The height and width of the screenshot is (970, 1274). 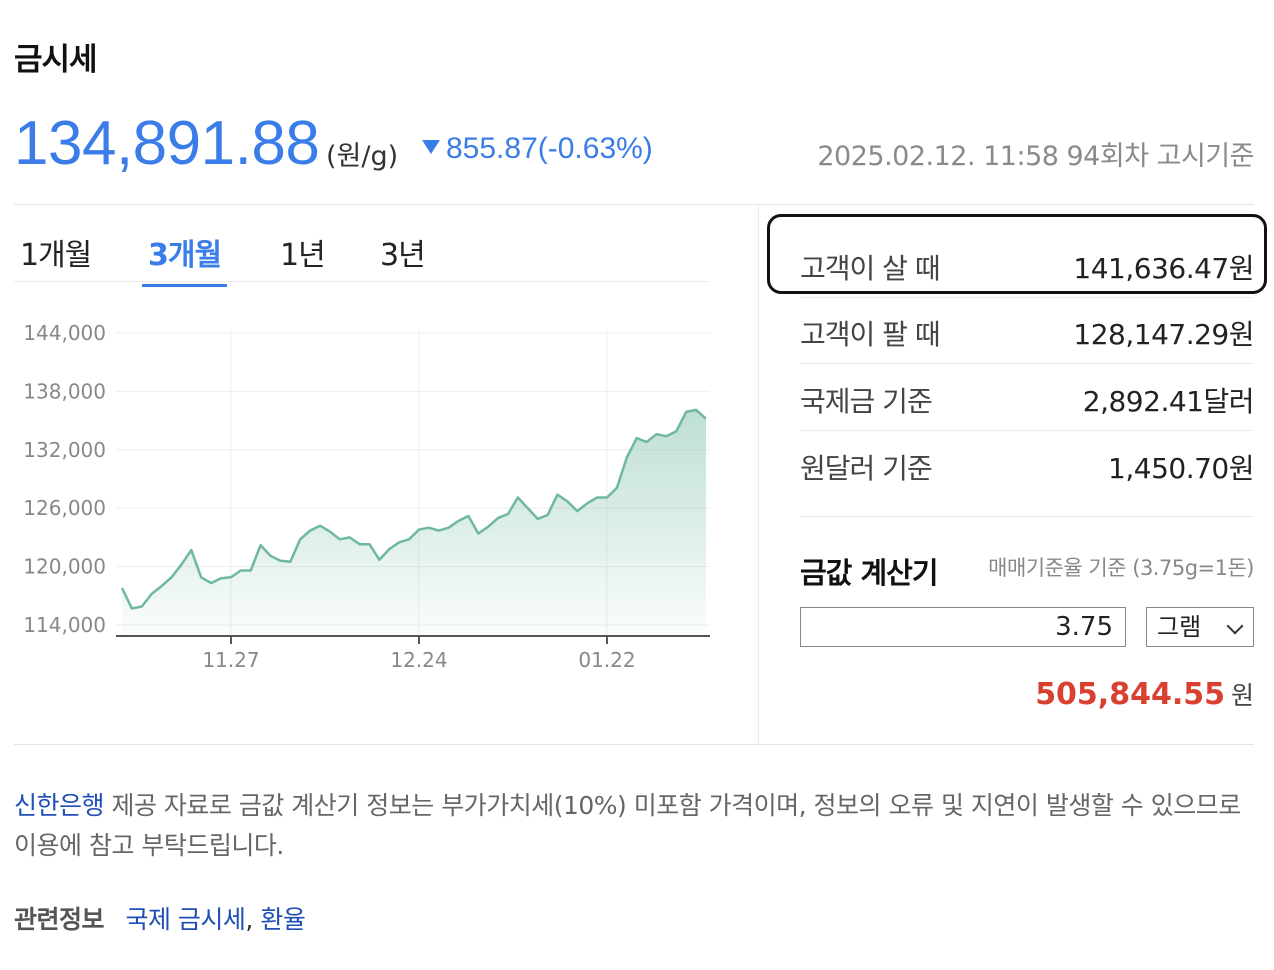 I want to click on info-value: 1,450.70원, so click(x=1181, y=468).